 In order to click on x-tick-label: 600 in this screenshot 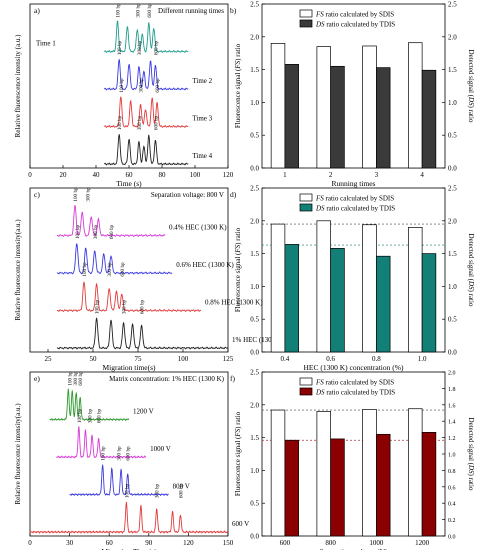, I will do `click(285, 543)`.